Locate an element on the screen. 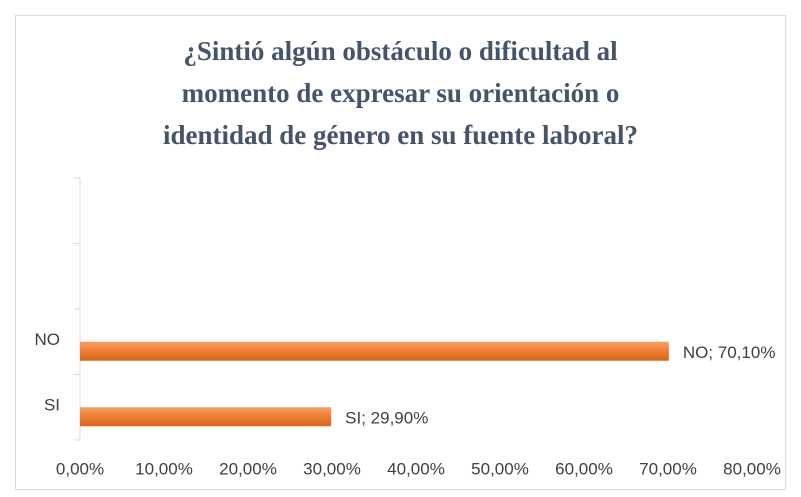  data-label: SI; 29,90% is located at coordinates (386, 418).